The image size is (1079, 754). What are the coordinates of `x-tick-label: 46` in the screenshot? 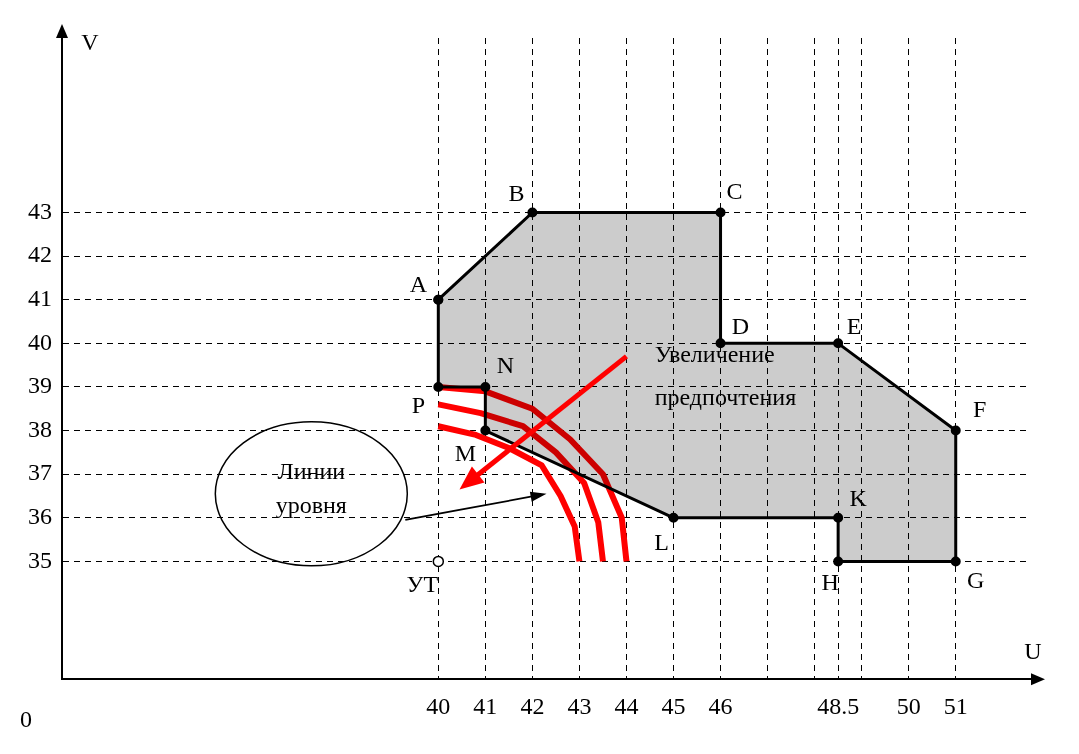 It's located at (720, 705).